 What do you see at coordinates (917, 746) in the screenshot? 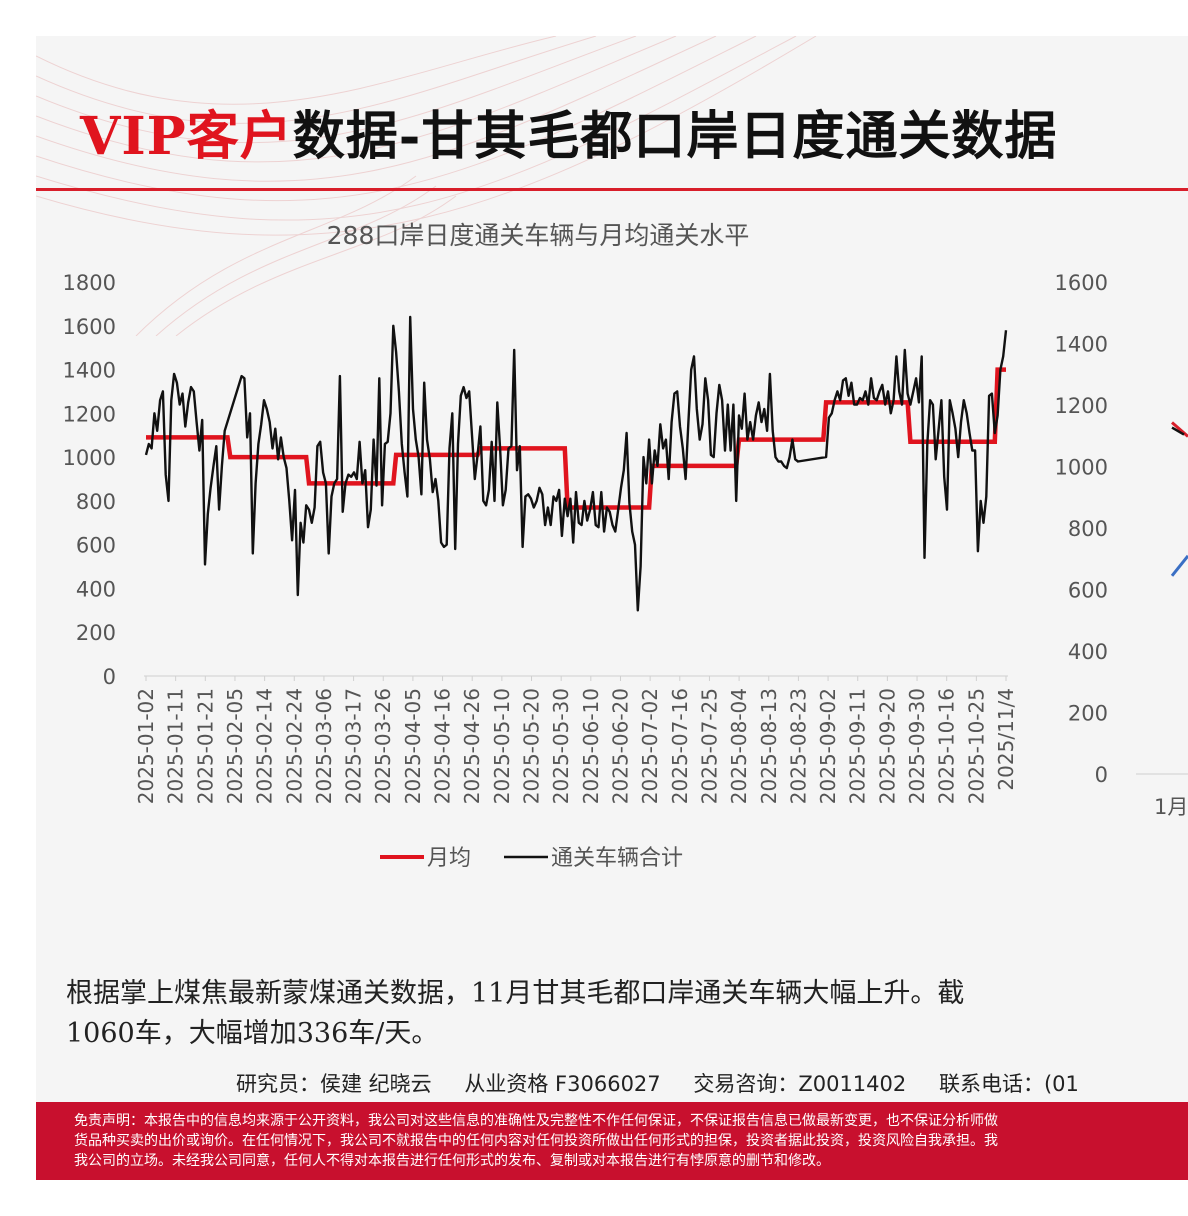
I see `x-tick-label: 2025-09-30` at bounding box center [917, 746].